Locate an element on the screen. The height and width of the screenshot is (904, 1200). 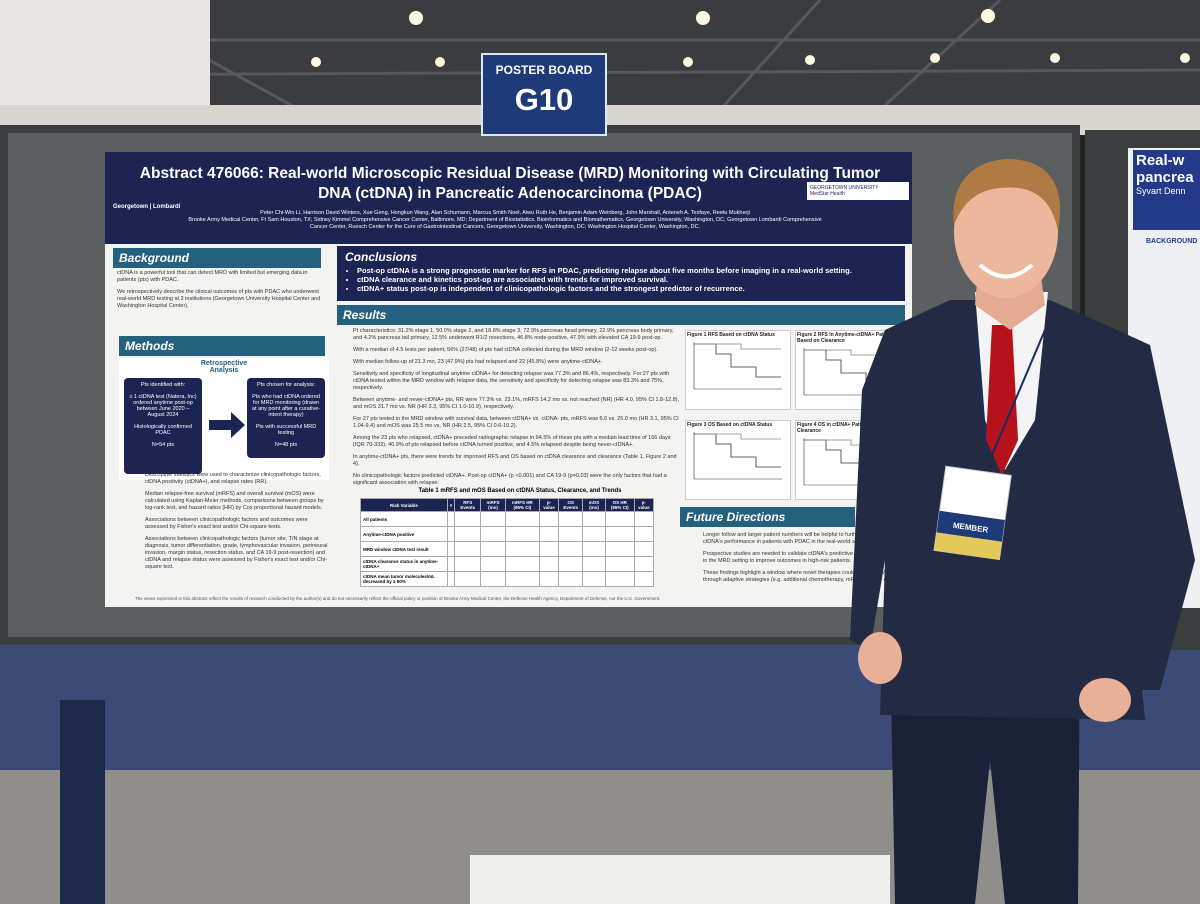
flow-text: N=48 pts is located at coordinates (286, 445).